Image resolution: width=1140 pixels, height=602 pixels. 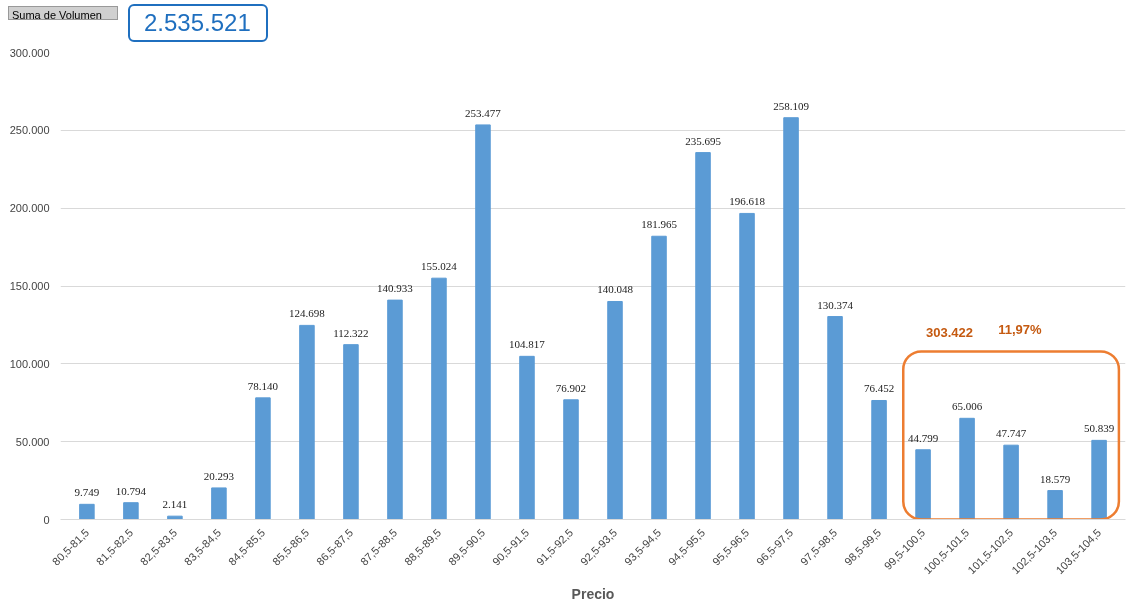 What do you see at coordinates (879, 388) in the screenshot?
I see `data-label: 76.452` at bounding box center [879, 388].